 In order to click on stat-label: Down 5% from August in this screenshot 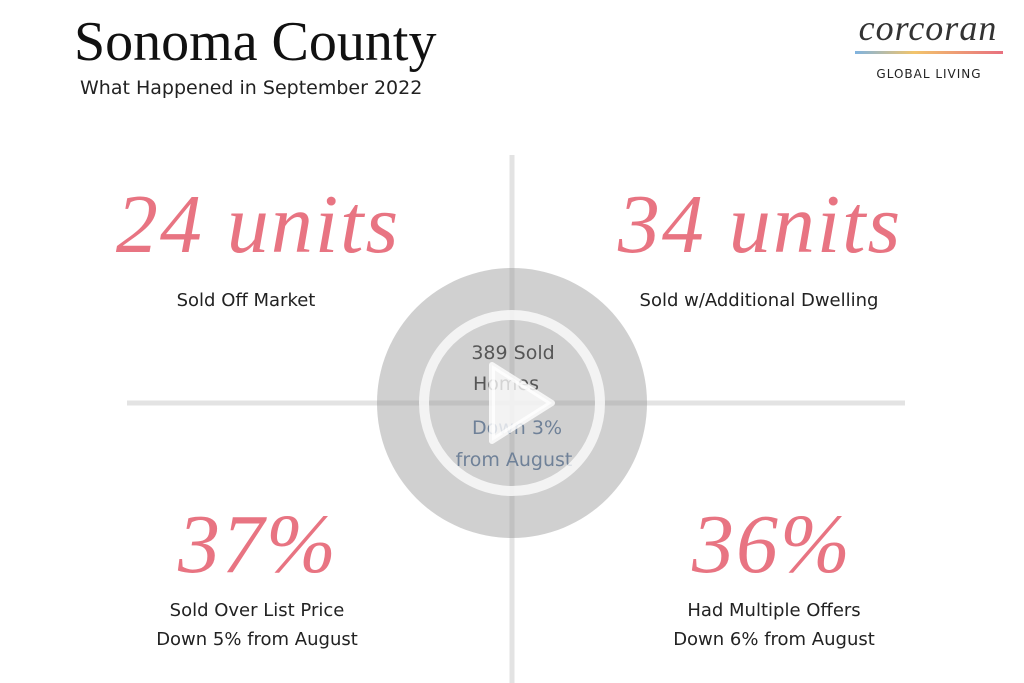, I will do `click(257, 639)`.